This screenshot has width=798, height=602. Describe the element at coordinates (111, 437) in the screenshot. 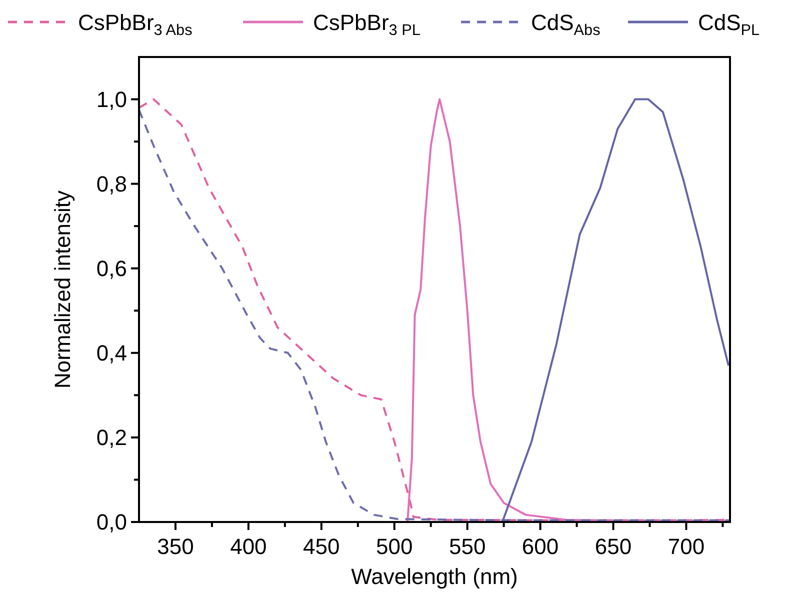

I see `y-tick-label: 0,2` at that location.